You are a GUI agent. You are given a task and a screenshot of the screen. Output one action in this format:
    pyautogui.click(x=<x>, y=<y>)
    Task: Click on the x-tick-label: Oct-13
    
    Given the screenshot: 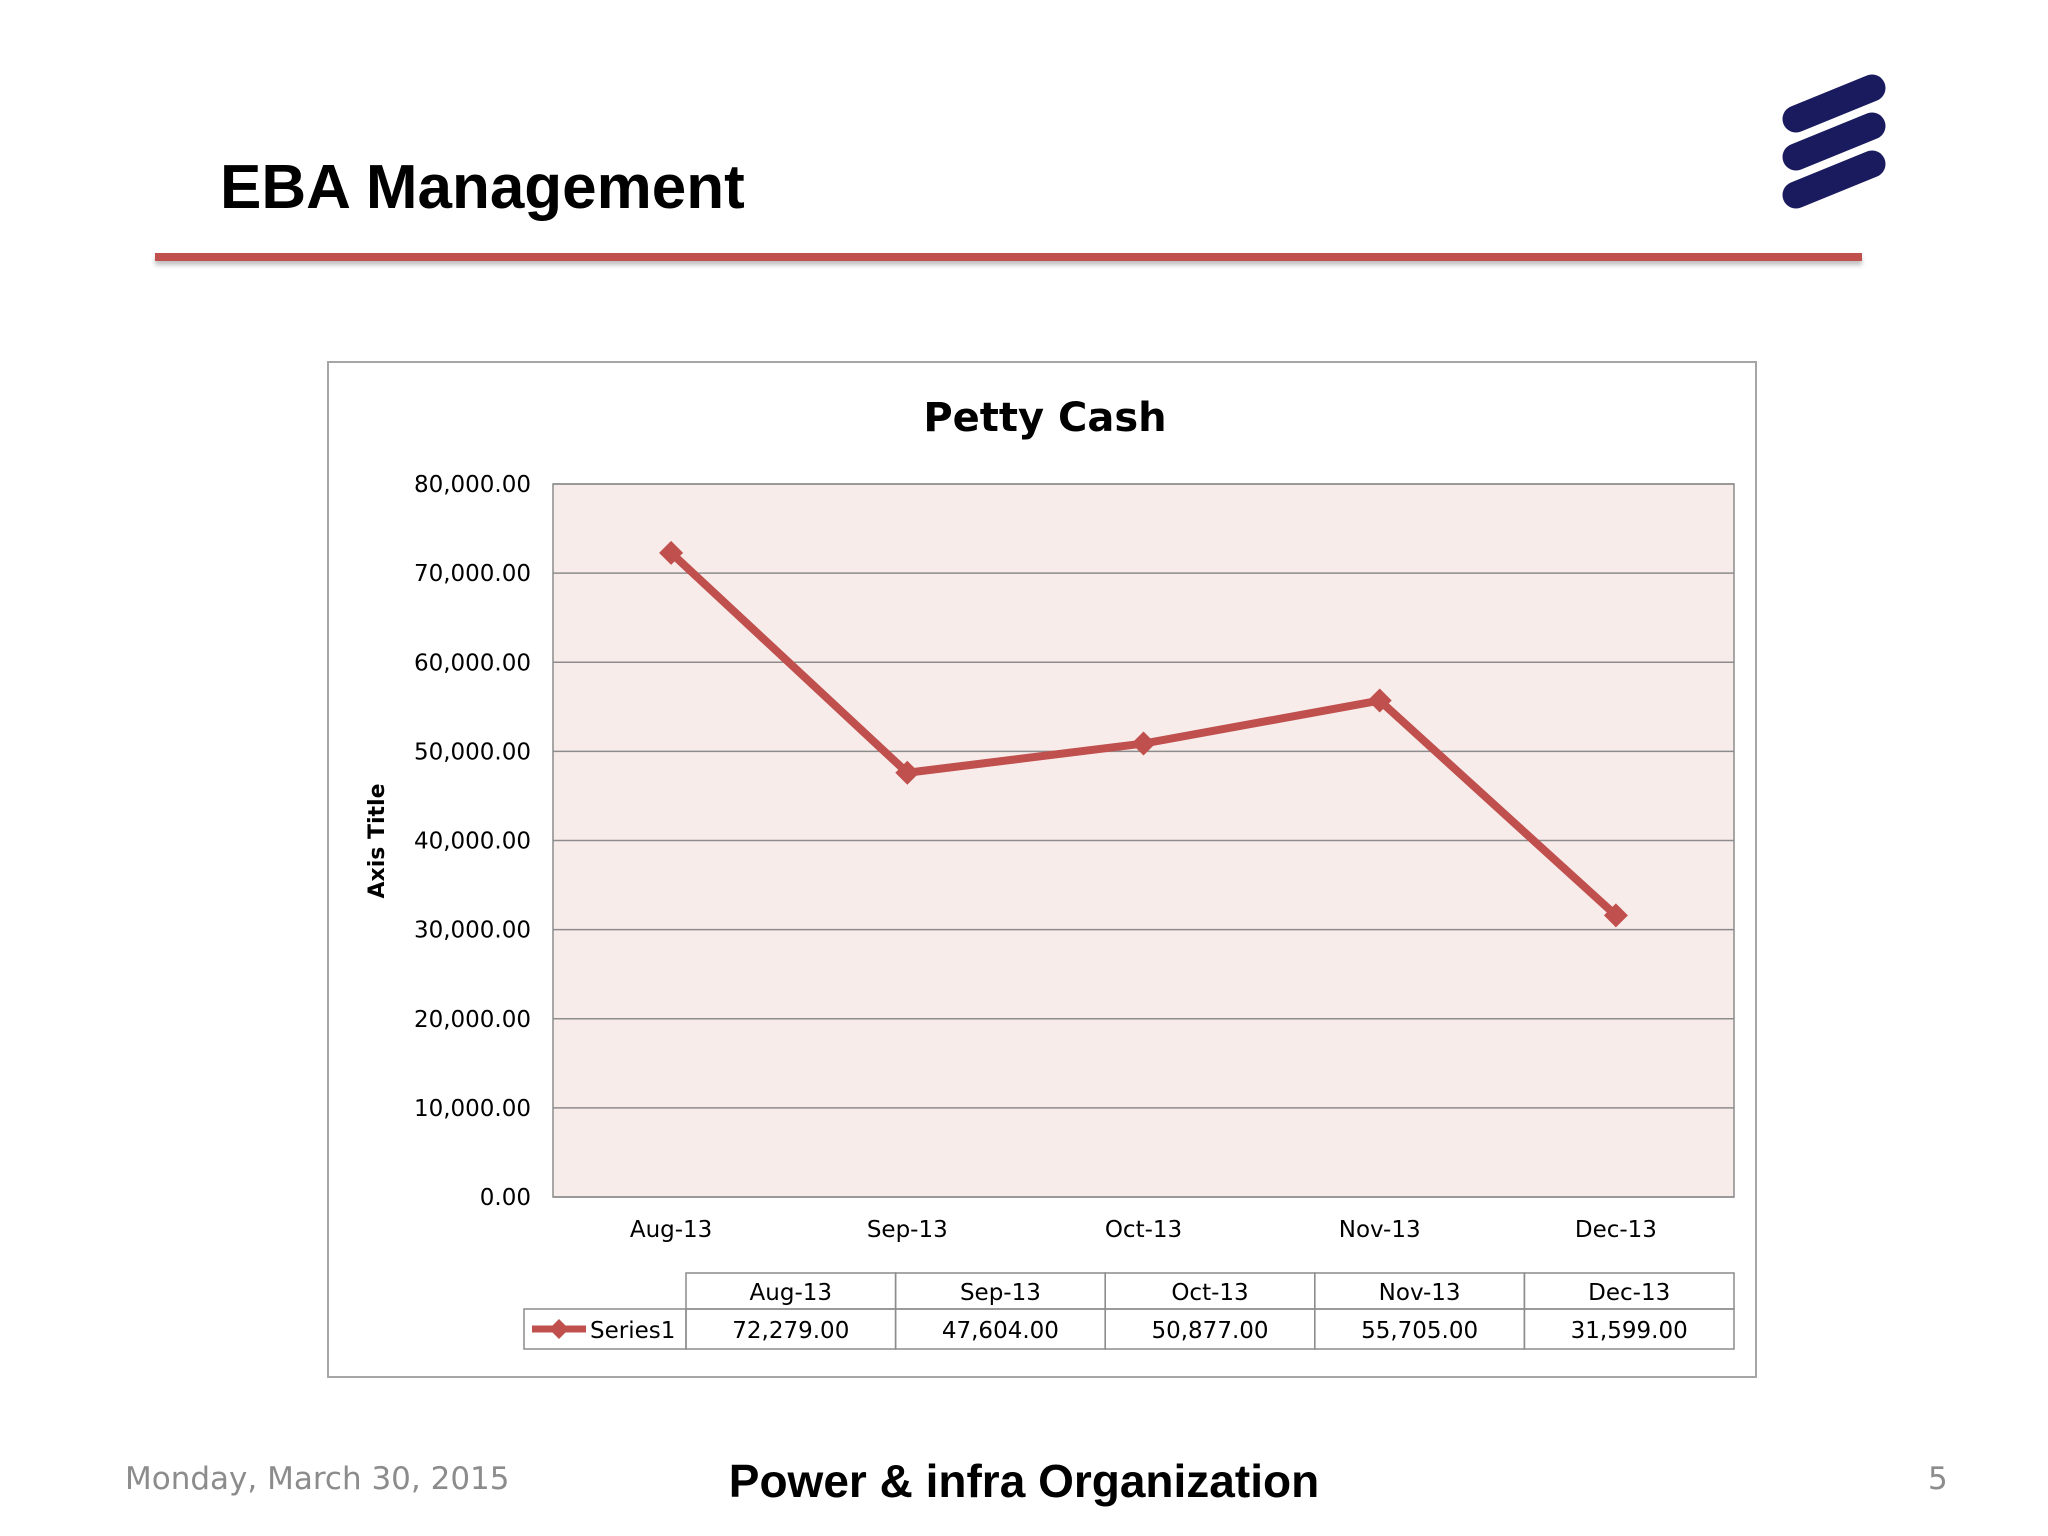 What is the action you would take?
    pyautogui.click(x=1143, y=1230)
    